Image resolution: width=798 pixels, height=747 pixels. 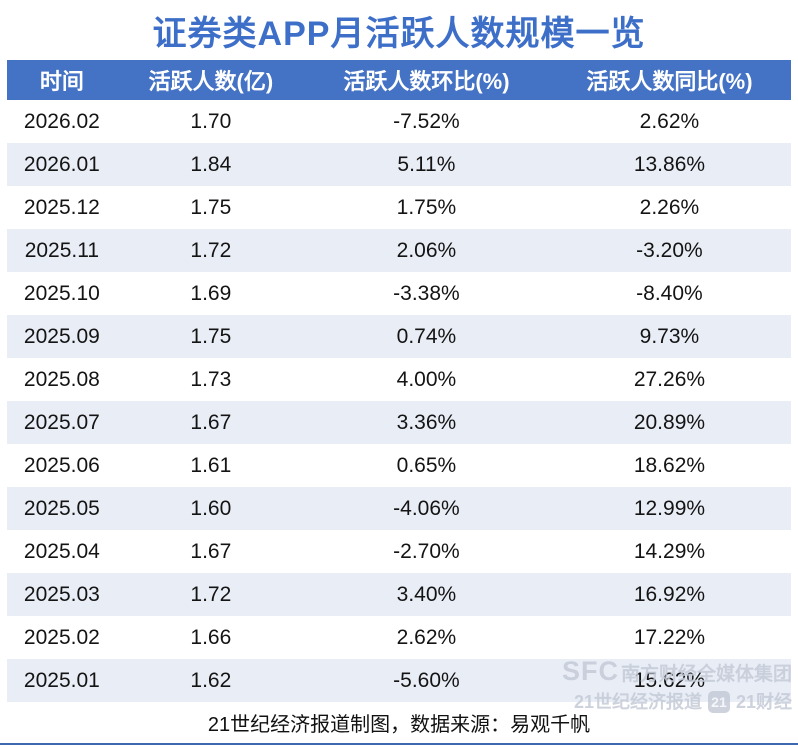 What do you see at coordinates (399, 744) in the screenshot?
I see `bottom-divider` at bounding box center [399, 744].